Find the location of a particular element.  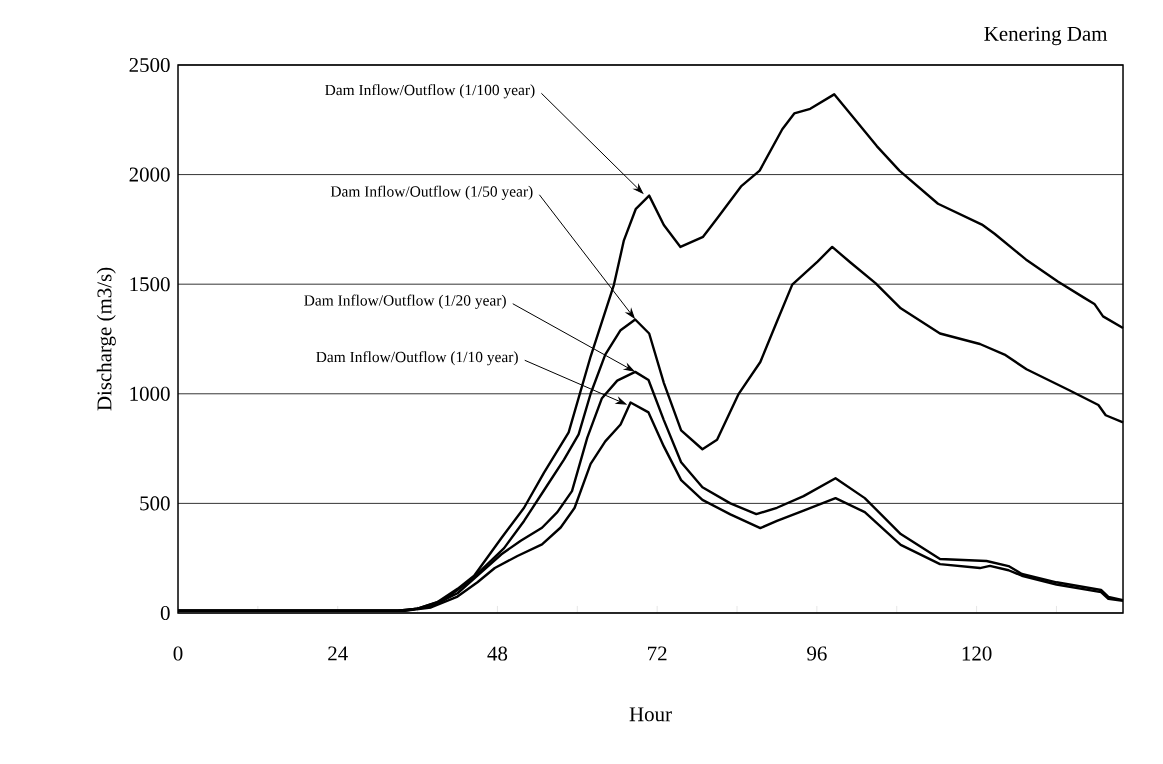

chart-title: Kenering Dam is located at coordinates (1046, 36).